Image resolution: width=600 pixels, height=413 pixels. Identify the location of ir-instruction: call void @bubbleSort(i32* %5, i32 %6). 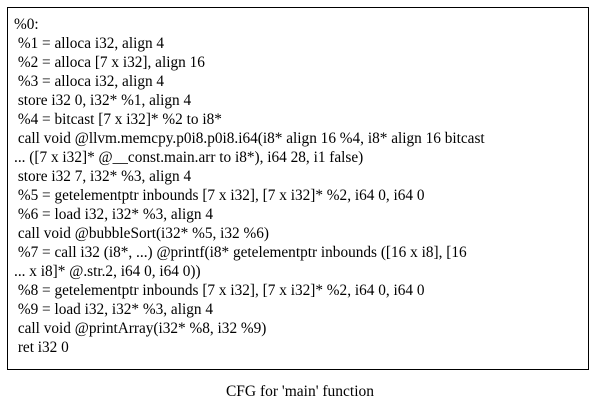
(141, 233).